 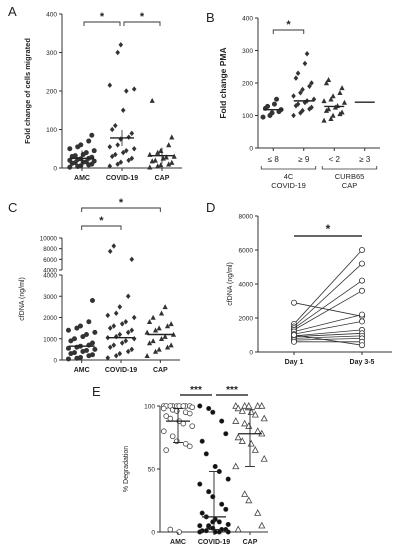 What do you see at coordinates (288, 31) in the screenshot?
I see `panel-b-significance-bracket` at bounding box center [288, 31].